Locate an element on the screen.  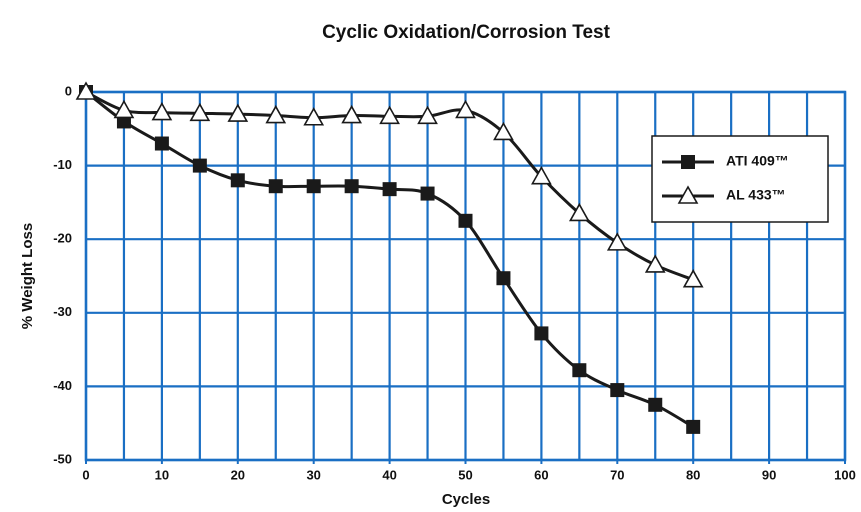
x-tick-label: 70 is located at coordinates (617, 474).